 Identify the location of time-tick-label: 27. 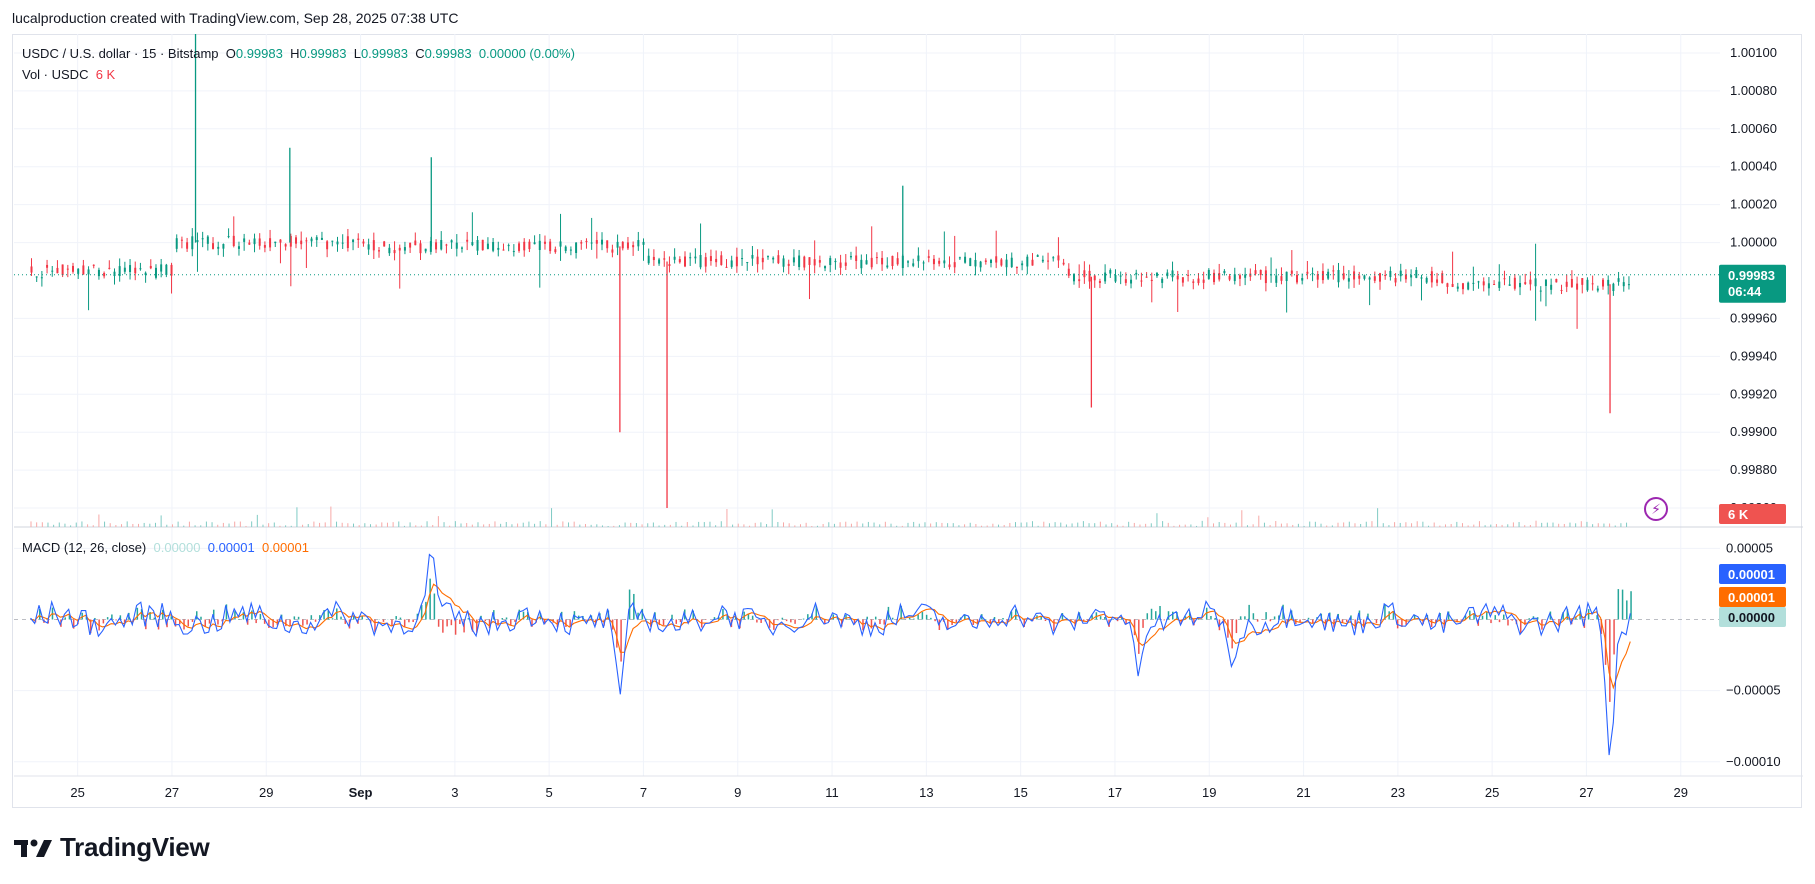
(172, 792).